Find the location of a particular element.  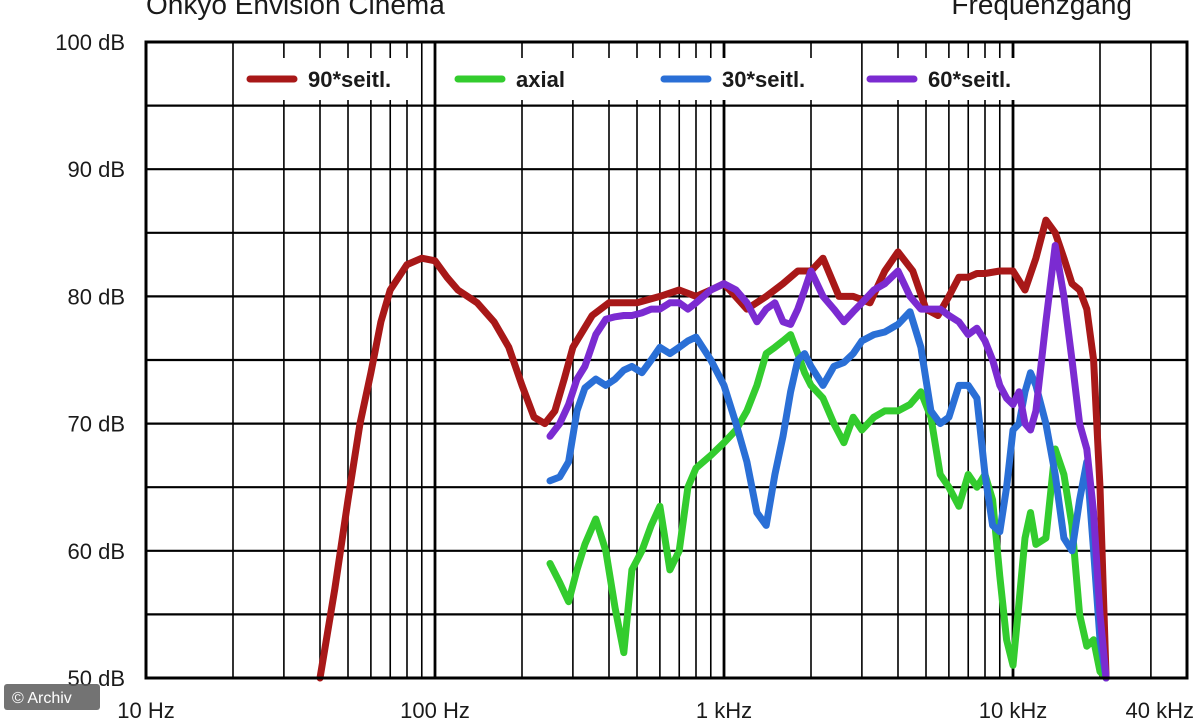

x-tick-label: 10 Hz is located at coordinates (145, 709).